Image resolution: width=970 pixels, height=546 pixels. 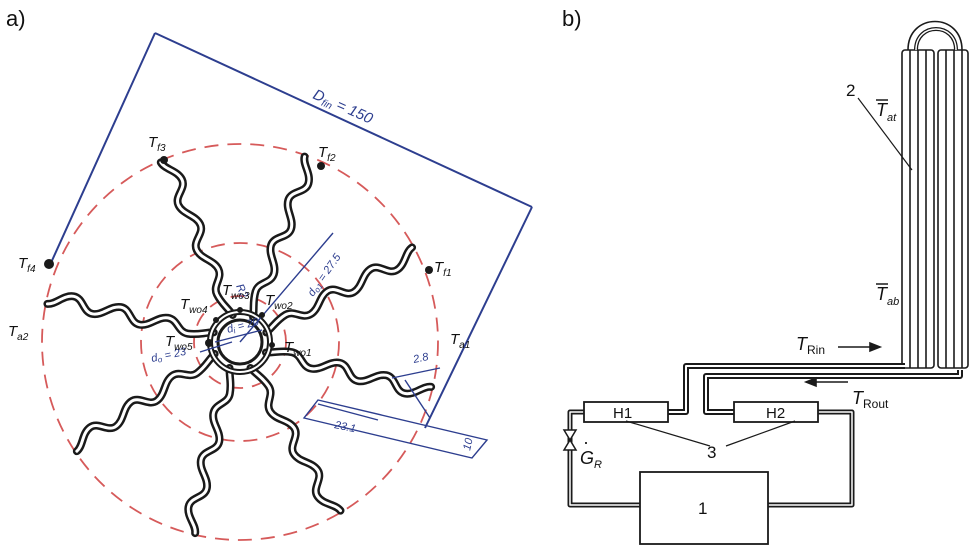 I want to click on label-two3: Two3, so click(x=236, y=292).